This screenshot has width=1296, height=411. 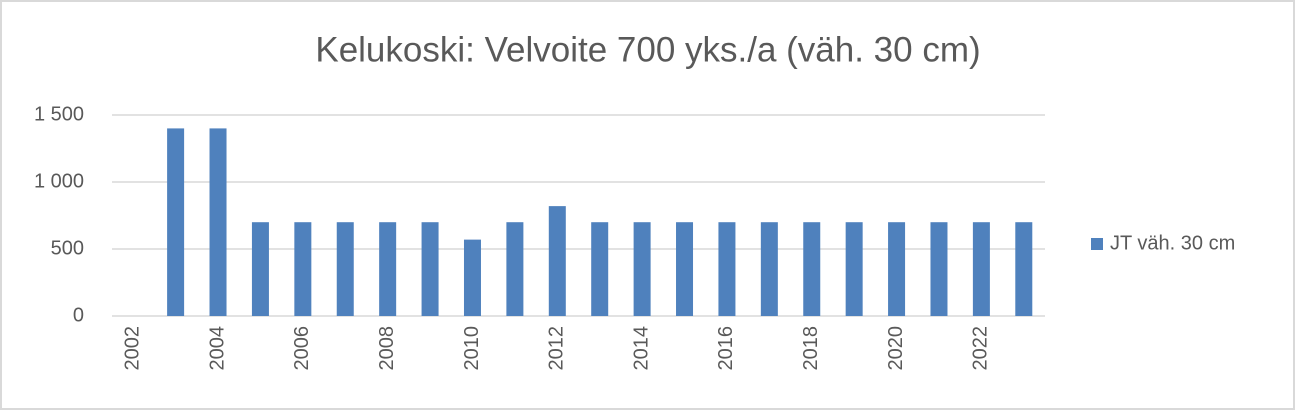 I want to click on x-tick-label: 2020, so click(x=896, y=348).